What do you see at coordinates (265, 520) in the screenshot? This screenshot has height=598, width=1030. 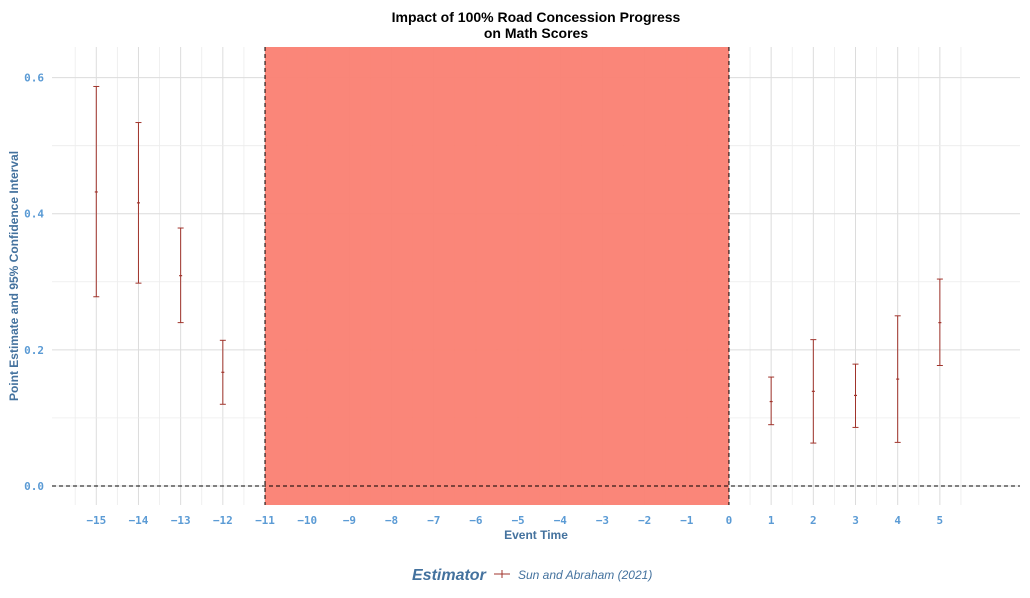 I see `x-tick-label: −11` at bounding box center [265, 520].